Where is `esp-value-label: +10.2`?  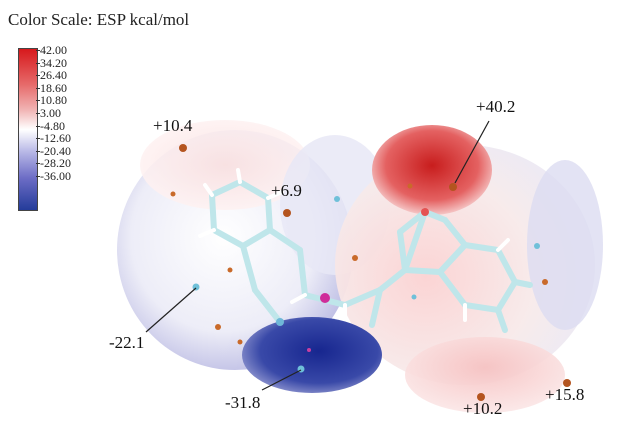
esp-value-label: +10.2 is located at coordinates (483, 408).